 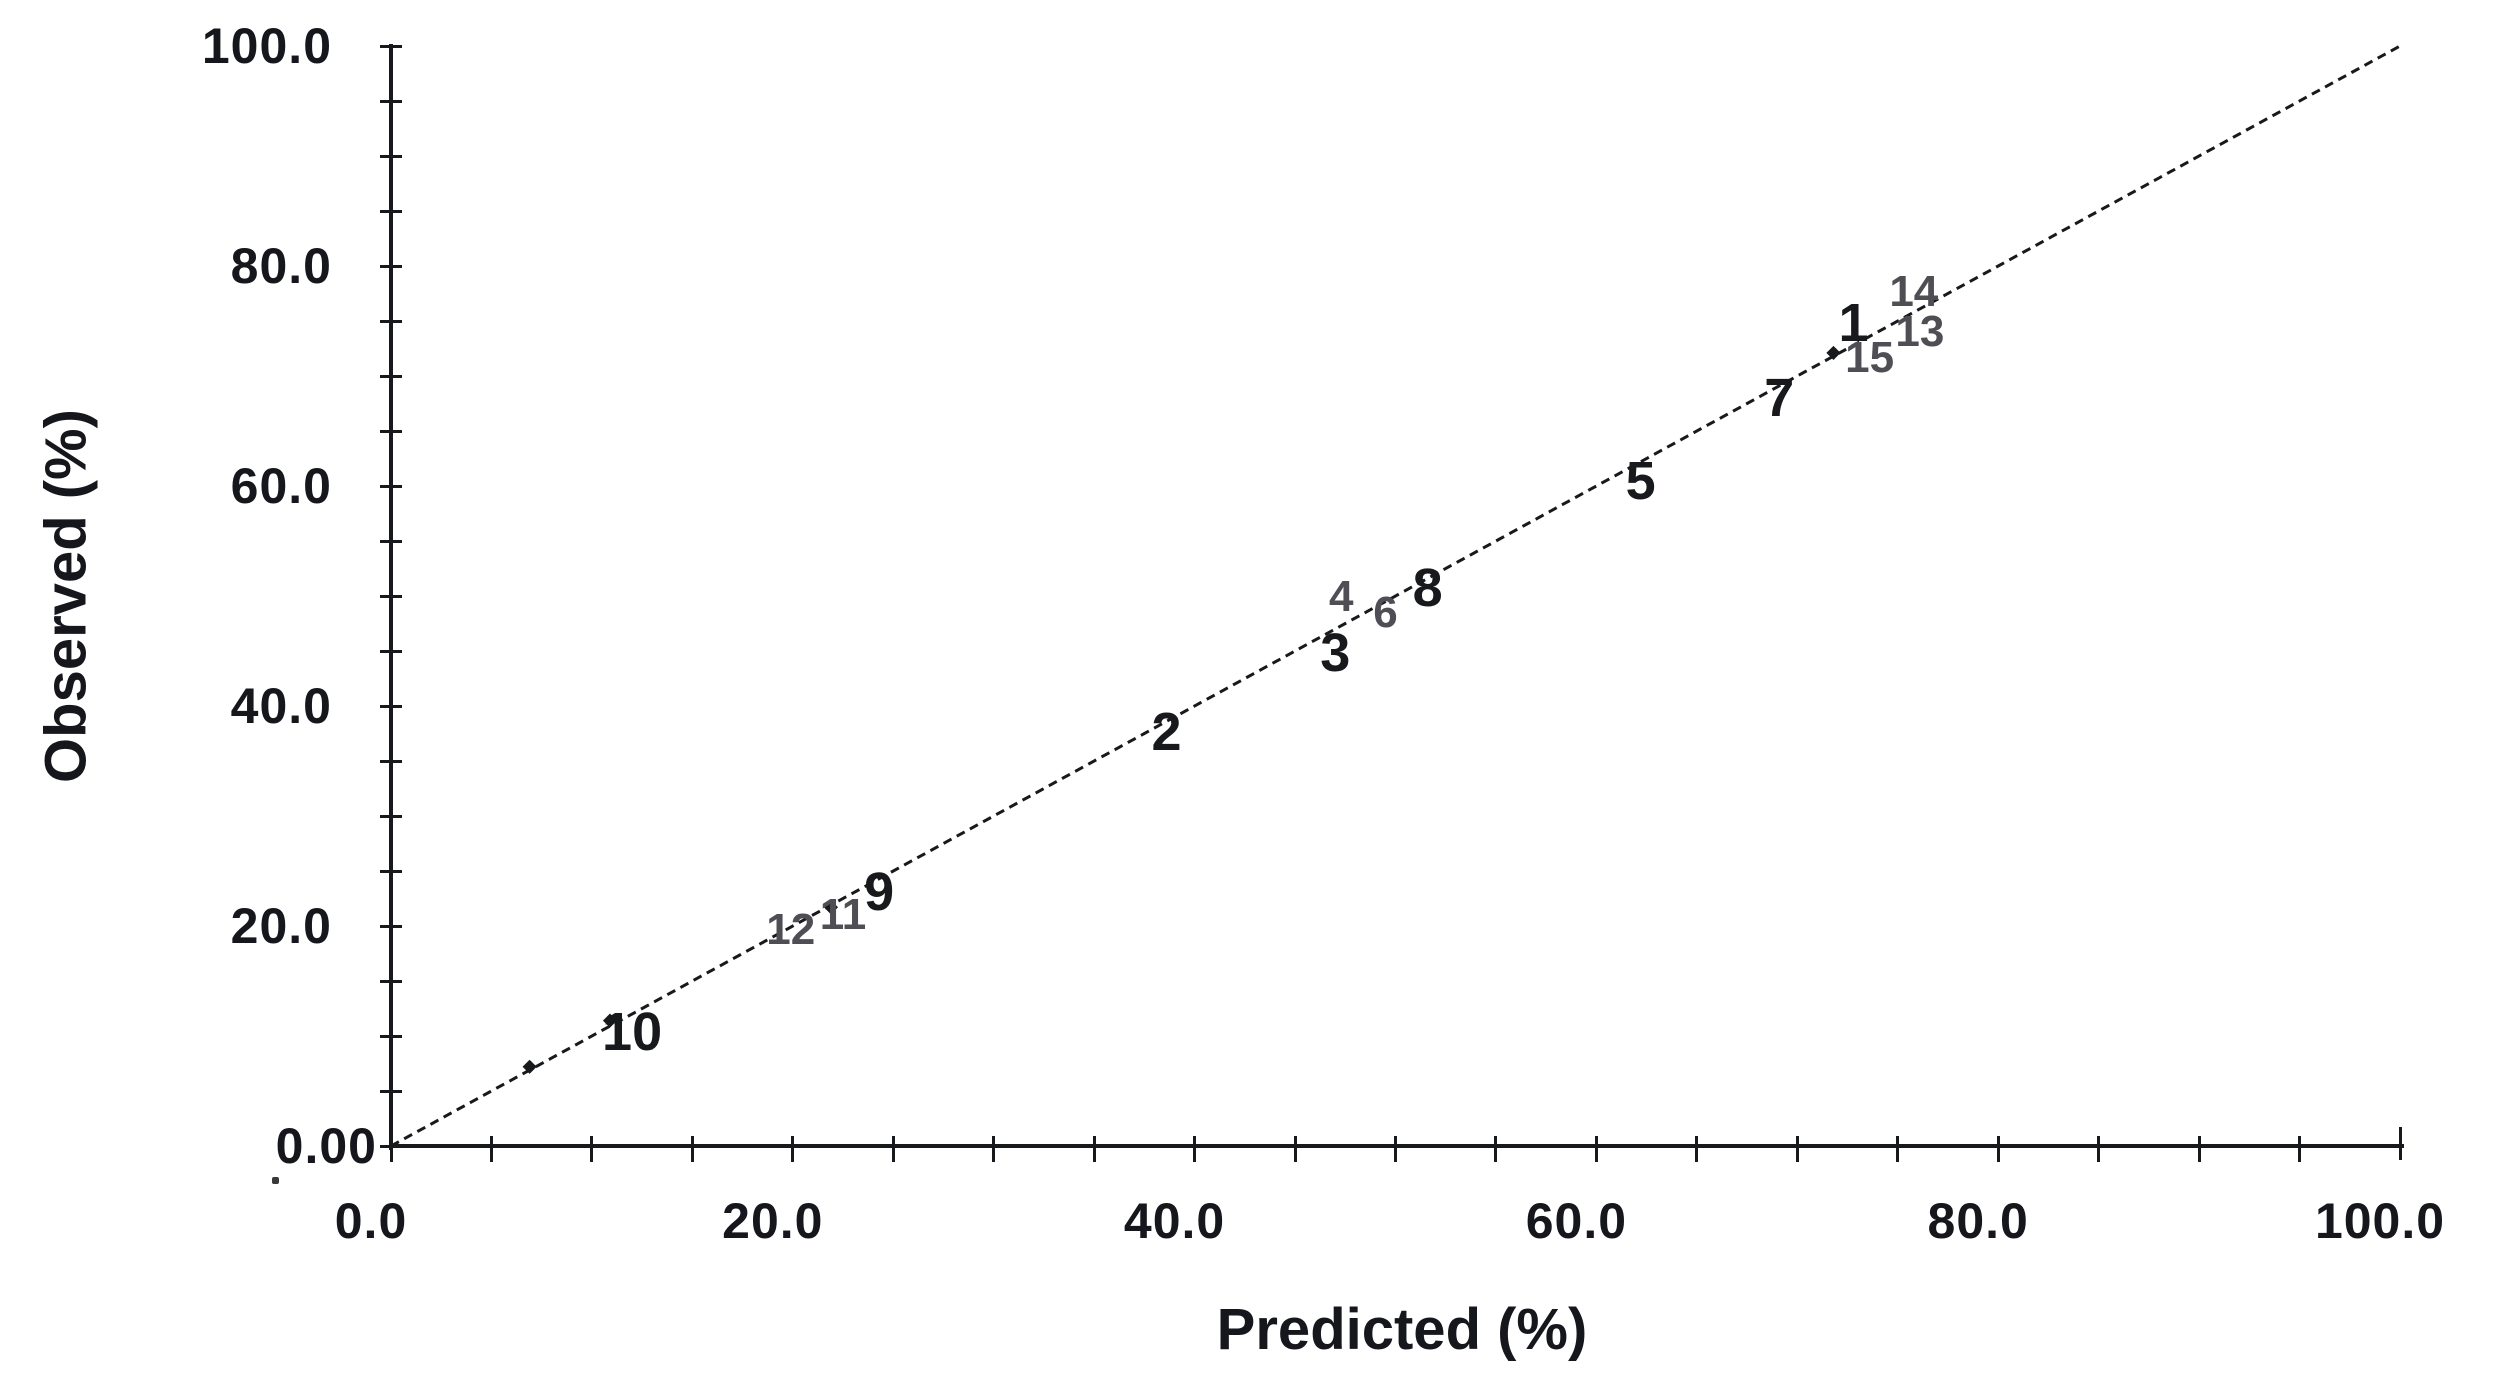 I want to click on data-point-label-4: 4, so click(x=1341, y=597).